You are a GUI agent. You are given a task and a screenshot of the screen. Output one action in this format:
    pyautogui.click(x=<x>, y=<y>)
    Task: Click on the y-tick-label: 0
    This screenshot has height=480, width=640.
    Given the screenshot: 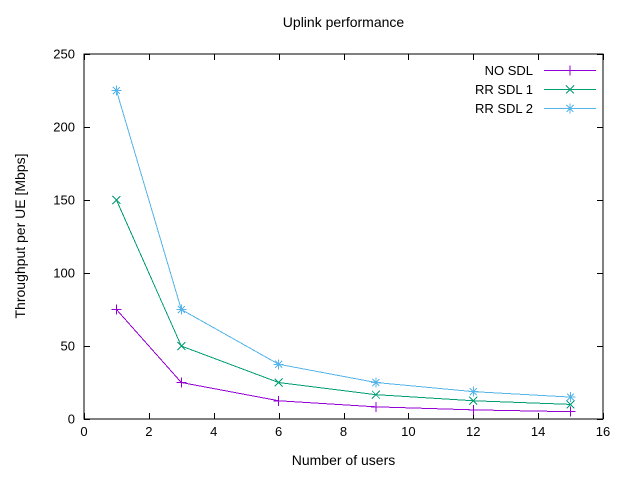 What is the action you would take?
    pyautogui.click(x=71, y=419)
    